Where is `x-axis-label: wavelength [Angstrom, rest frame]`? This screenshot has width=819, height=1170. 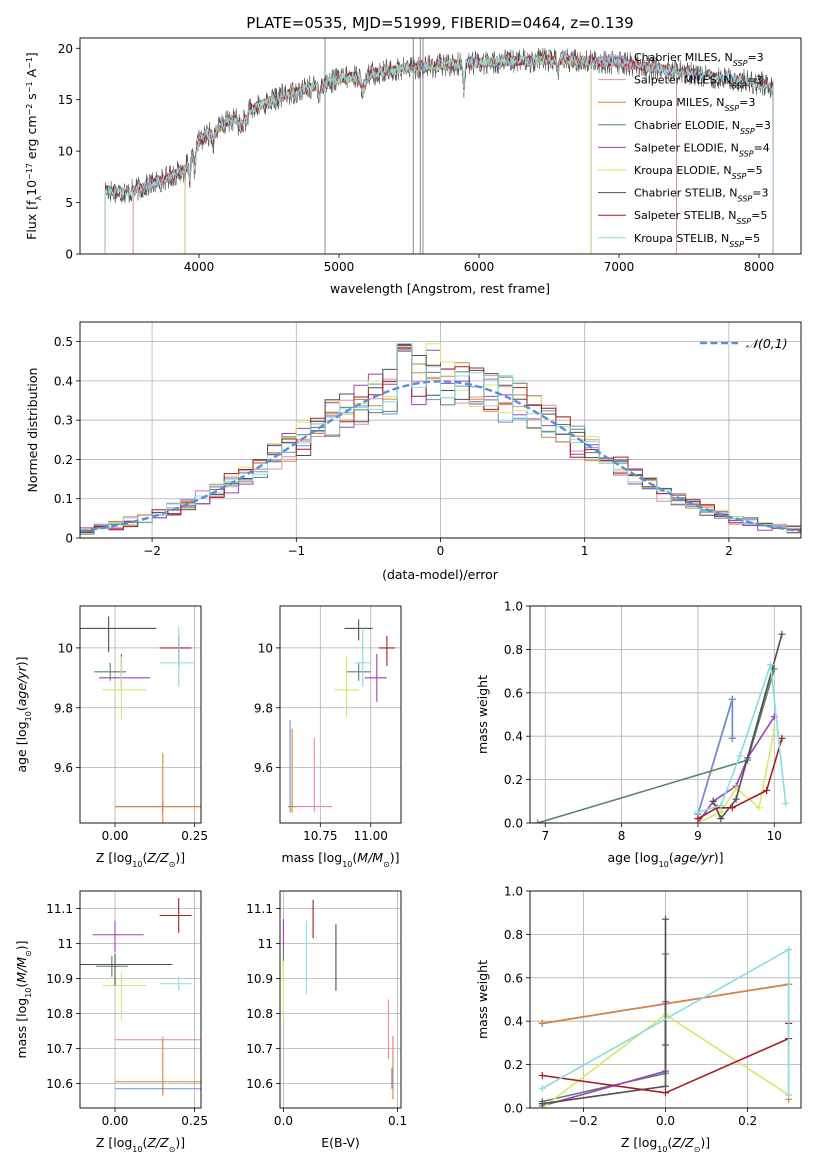
x-axis-label: wavelength [Angstrom, rest frame] is located at coordinates (440, 288).